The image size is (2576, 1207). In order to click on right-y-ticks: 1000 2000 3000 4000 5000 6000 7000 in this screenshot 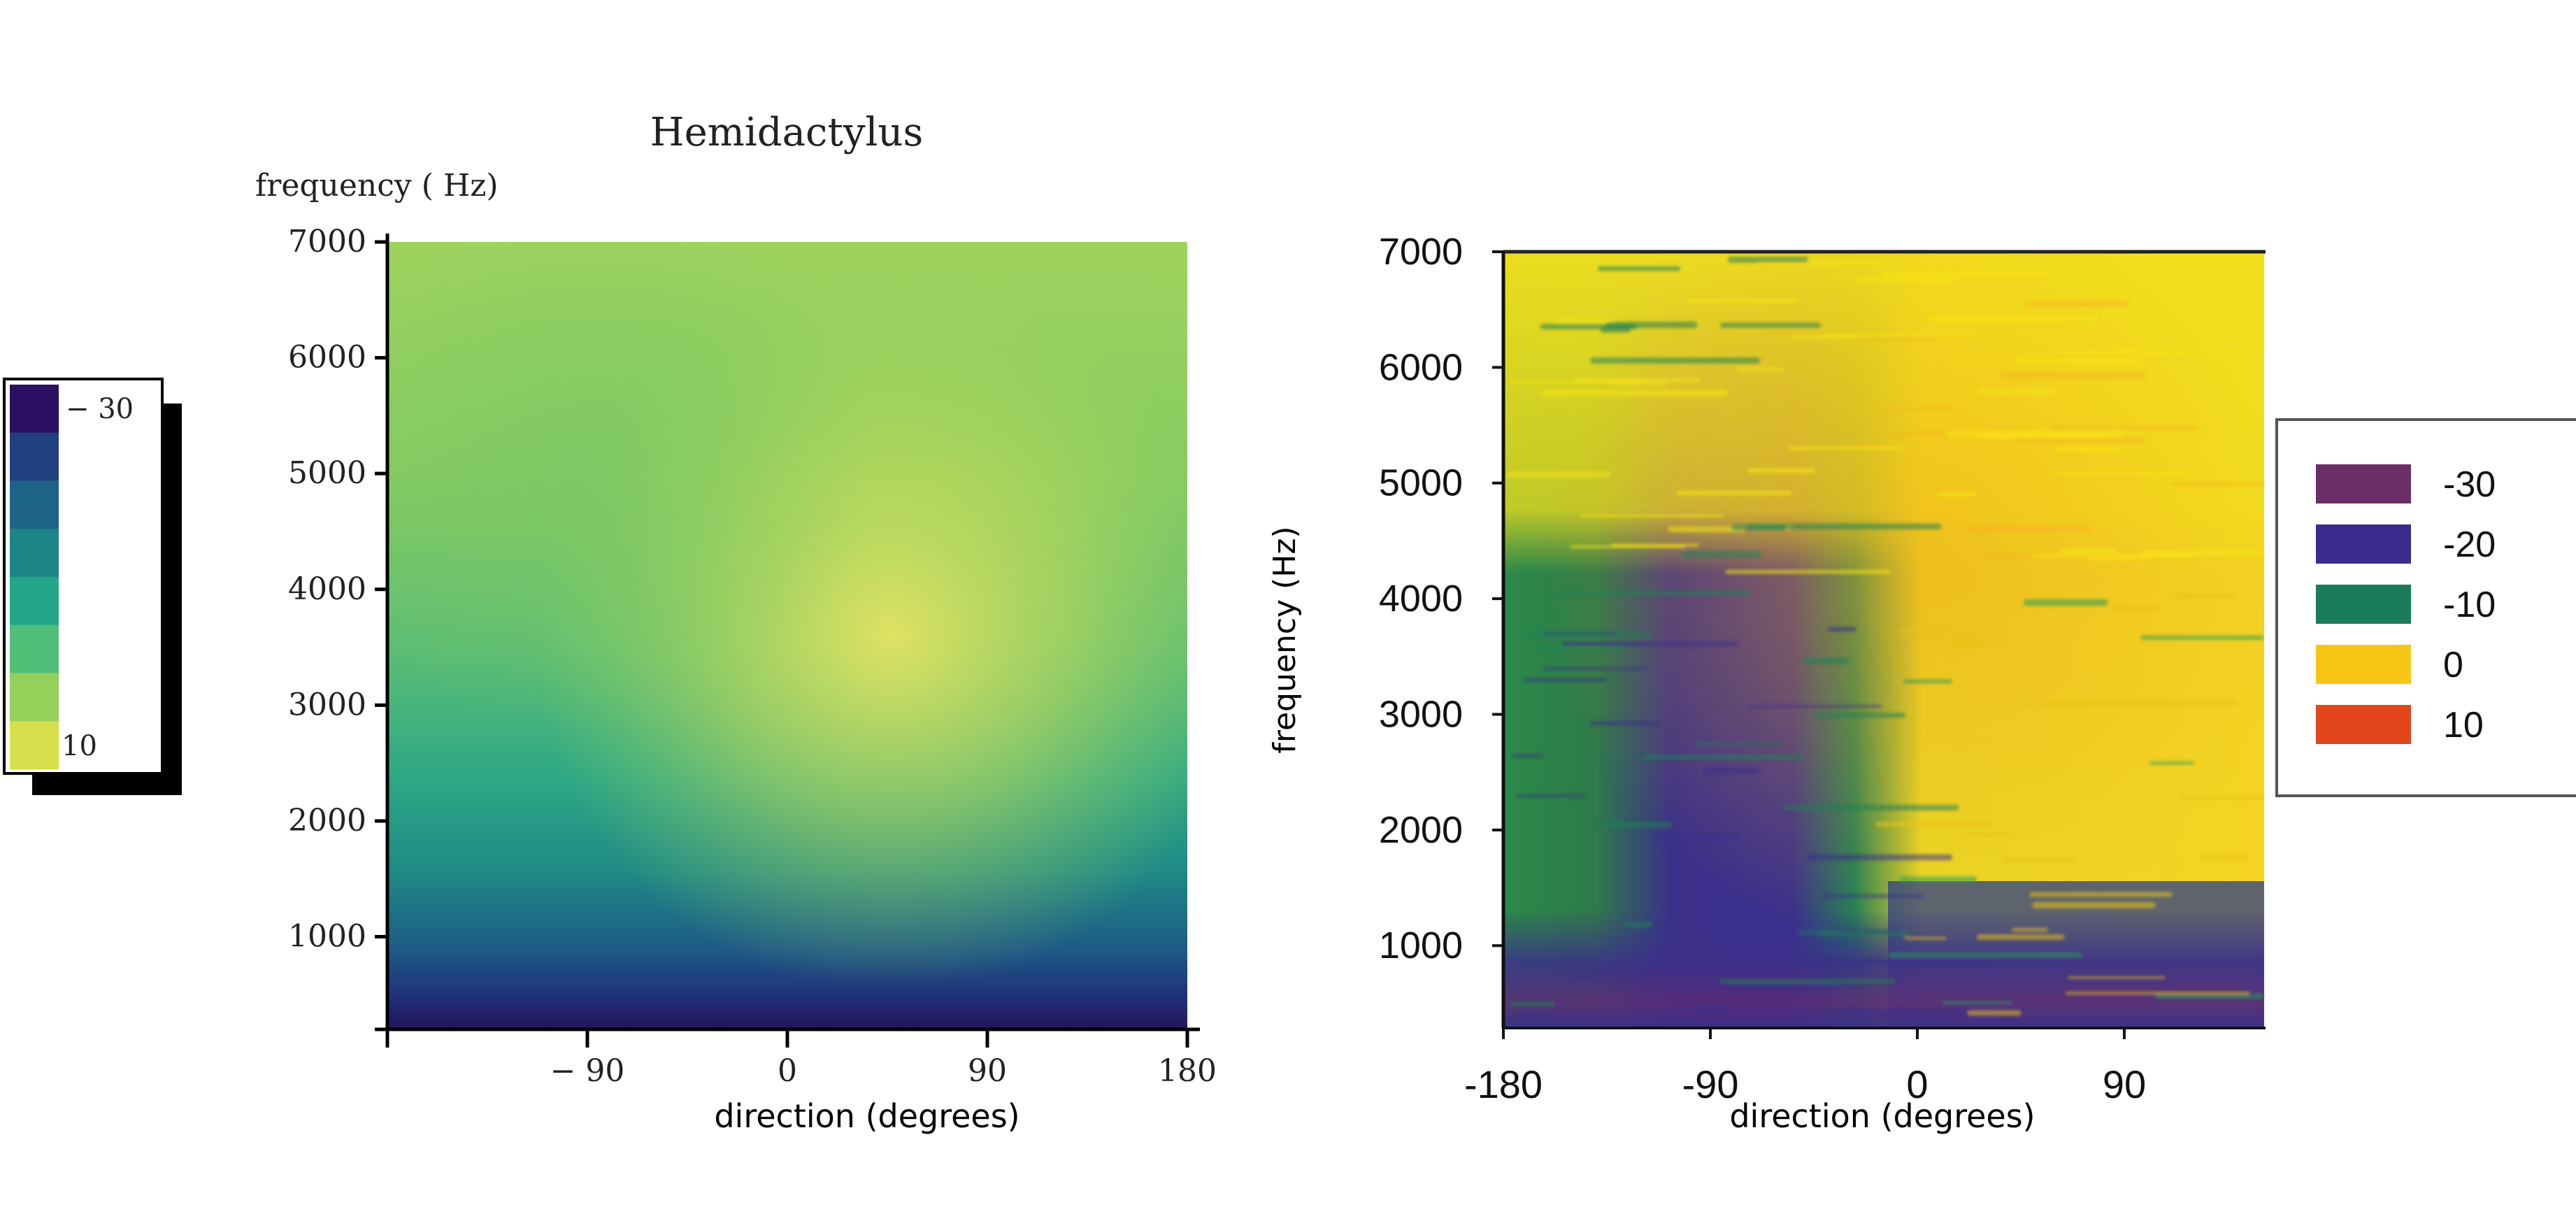, I will do `click(1441, 598)`.